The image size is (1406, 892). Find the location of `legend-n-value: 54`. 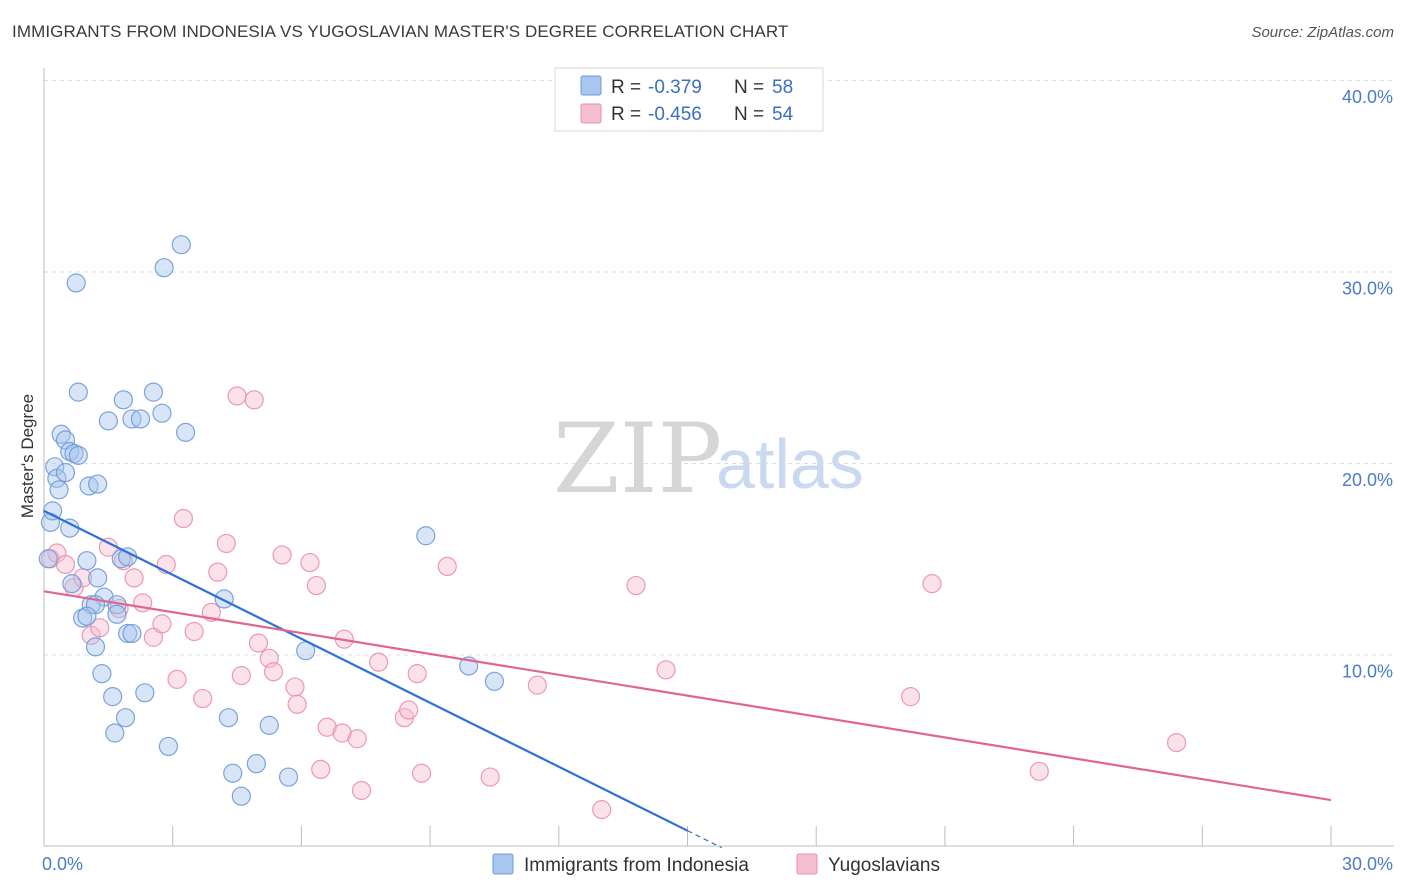

legend-n-value: 54 is located at coordinates (783, 114).